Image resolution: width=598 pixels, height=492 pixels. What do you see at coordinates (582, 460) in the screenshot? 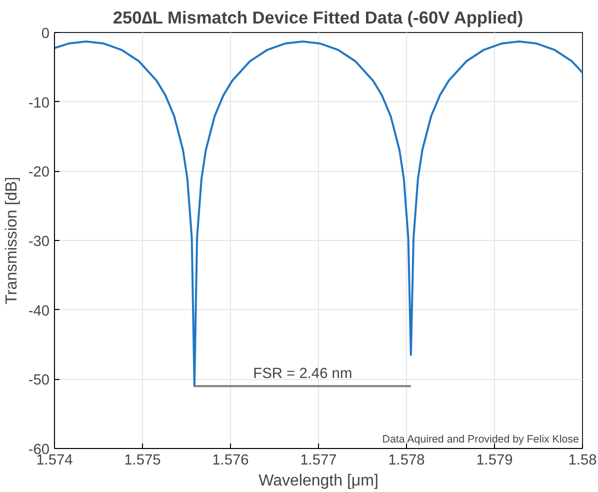
I see `x-tick-label: 1.58` at bounding box center [582, 460].